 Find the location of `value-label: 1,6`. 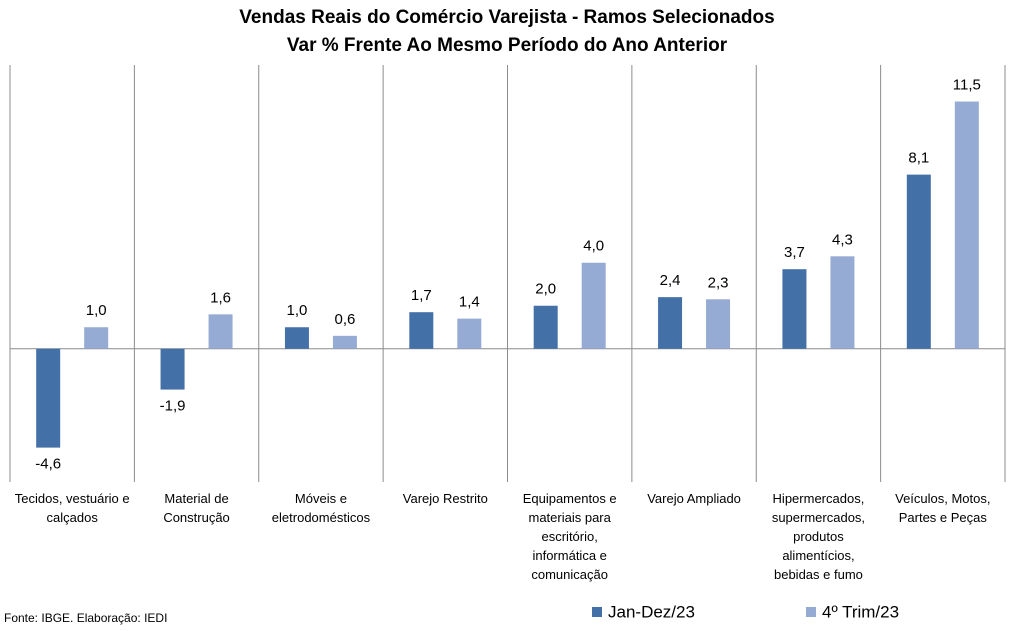

value-label: 1,6 is located at coordinates (220, 297).